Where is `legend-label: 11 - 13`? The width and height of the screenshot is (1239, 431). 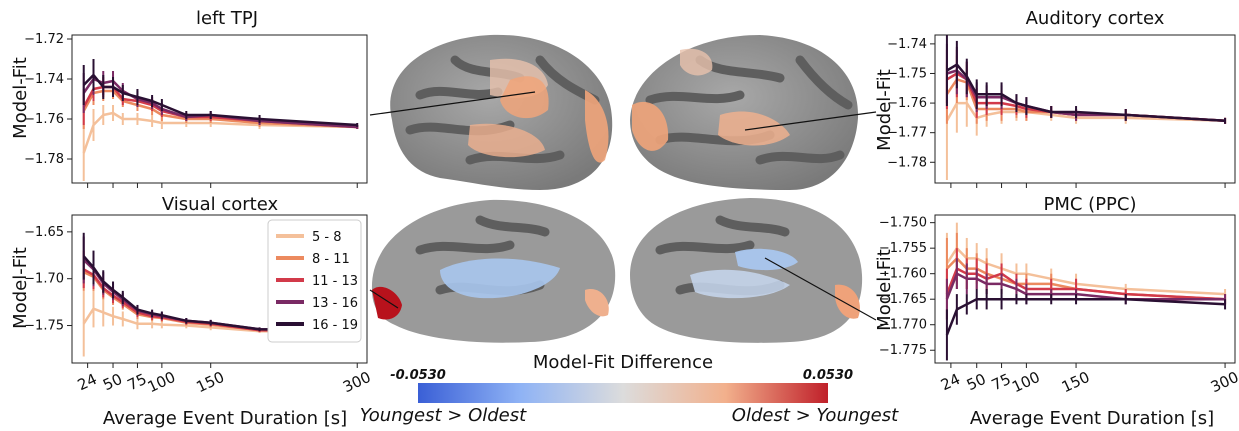
legend-label: 11 - 13 is located at coordinates (335, 281).